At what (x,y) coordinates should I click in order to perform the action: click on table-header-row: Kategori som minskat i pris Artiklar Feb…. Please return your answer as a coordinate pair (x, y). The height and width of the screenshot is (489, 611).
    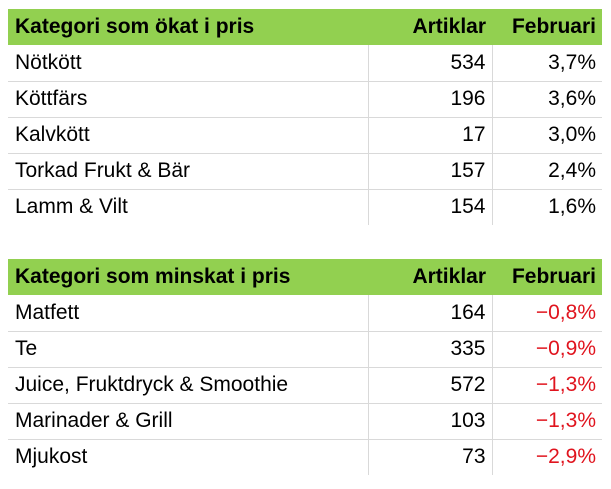
    Looking at the image, I should click on (305, 277).